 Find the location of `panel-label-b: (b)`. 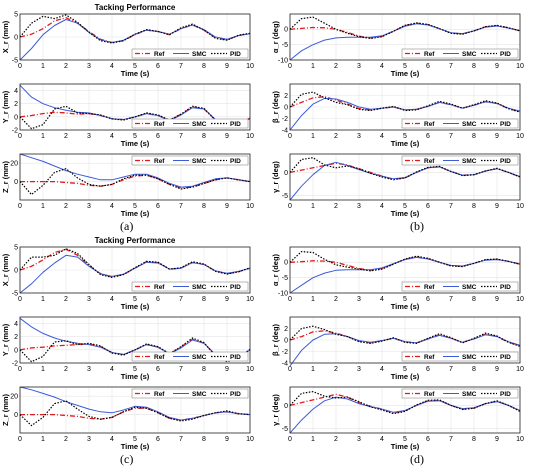

panel-label-b: (b) is located at coordinates (417, 226).